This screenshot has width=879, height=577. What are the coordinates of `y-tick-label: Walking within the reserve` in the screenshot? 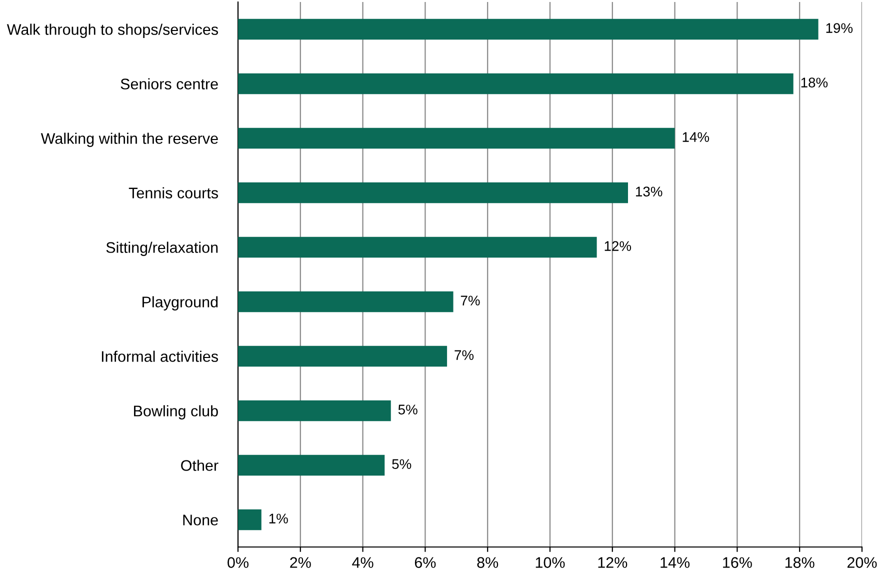 It's located at (129, 139).